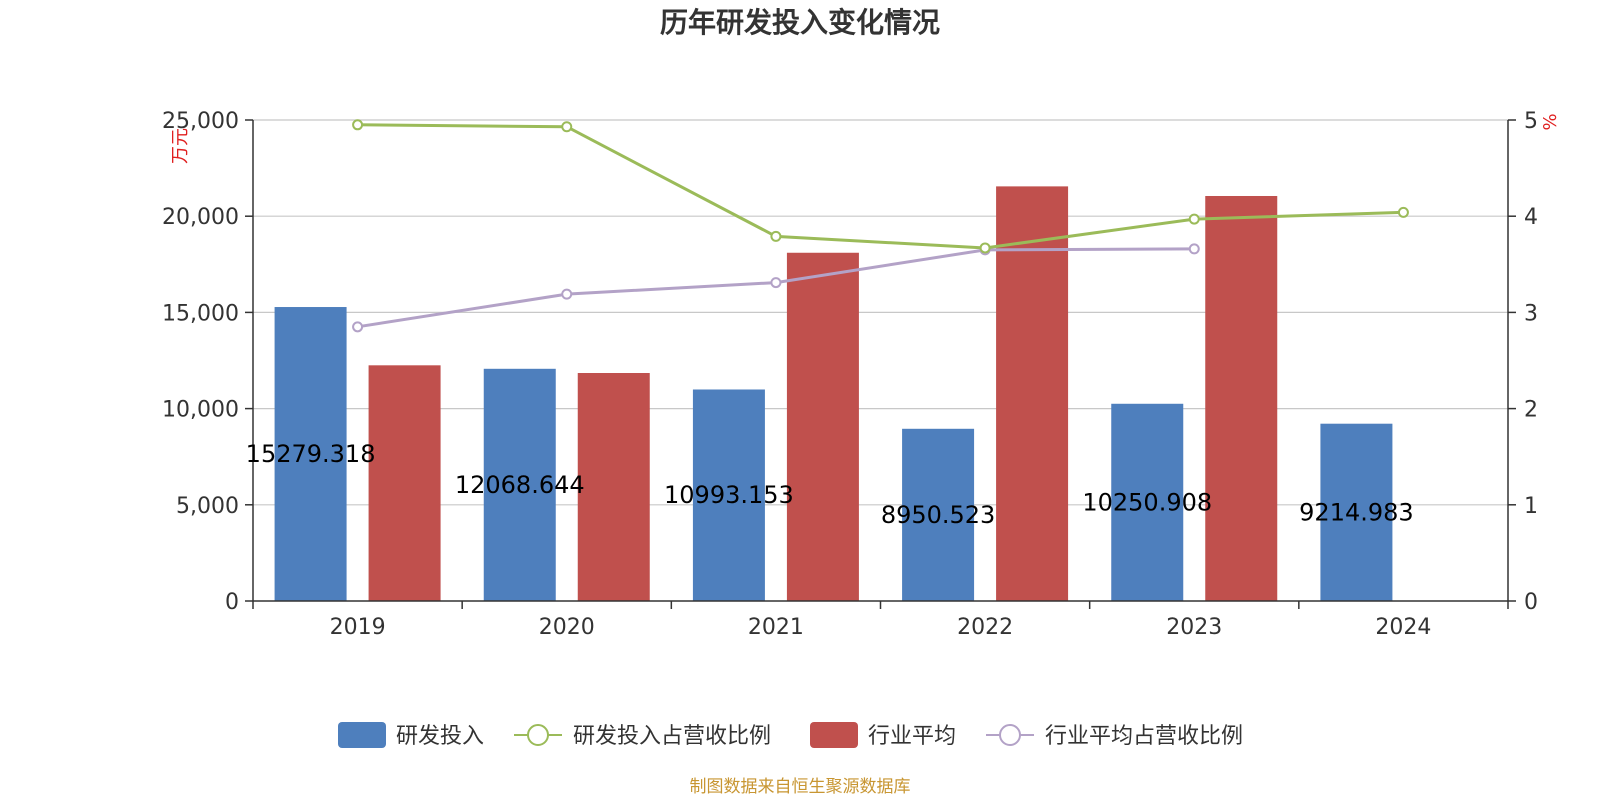  I want to click on left-tick-label: 20,000, so click(200, 217).